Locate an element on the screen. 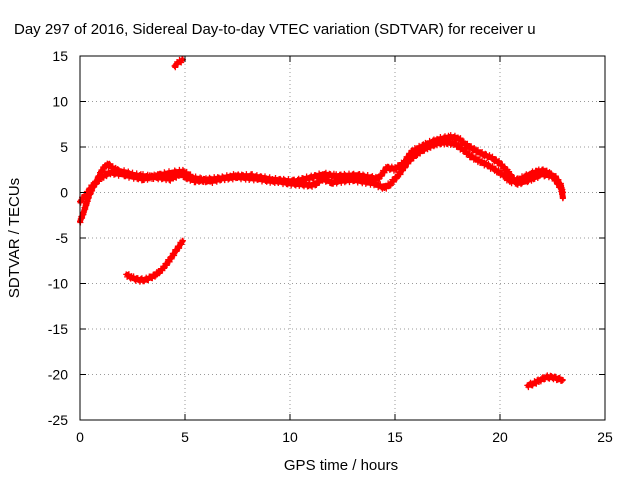 The height and width of the screenshot is (480, 640). x-tick-label: 15 is located at coordinates (395, 437).